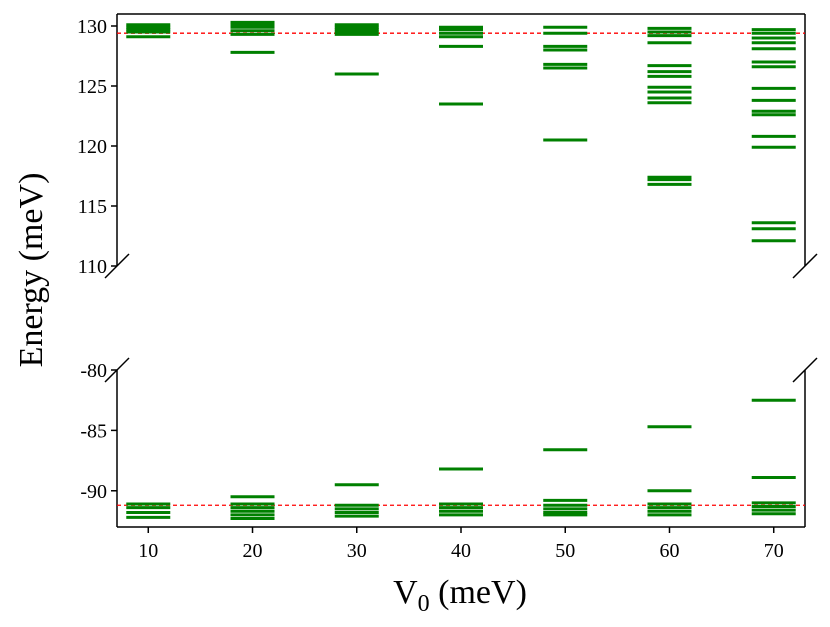  I want to click on x-tick-label: 70, so click(774, 551).